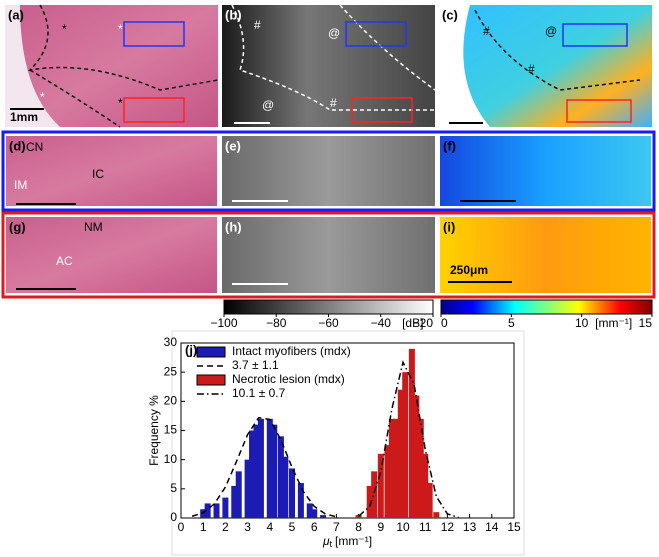 The height and width of the screenshot is (557, 659). What do you see at coordinates (470, 527) in the screenshot?
I see `x-tick-label: 13` at bounding box center [470, 527].